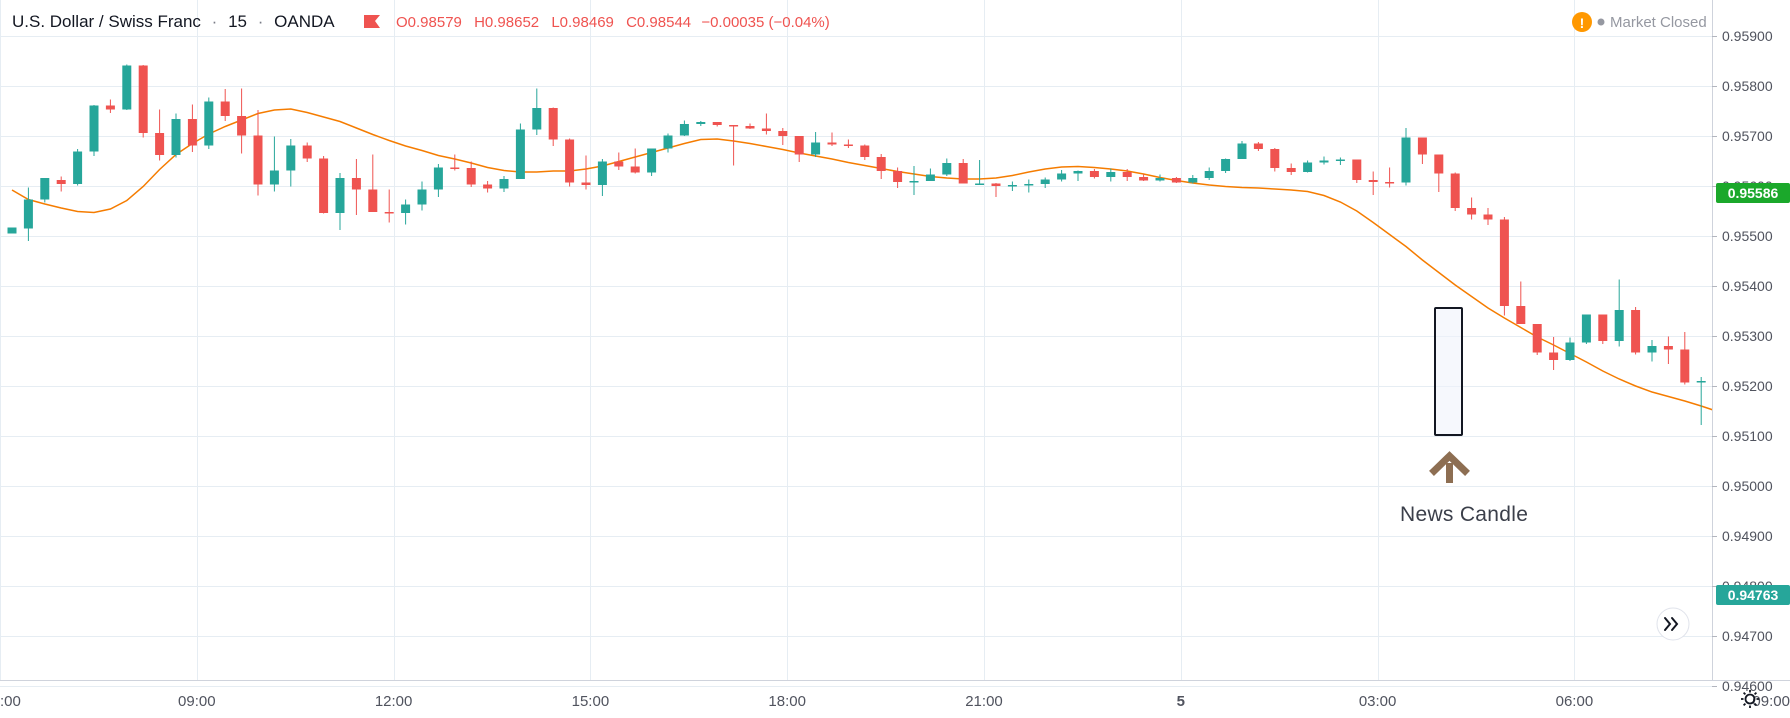 This screenshot has height=718, width=1790. Describe the element at coordinates (372, 21) in the screenshot. I see `flag-icon` at that location.